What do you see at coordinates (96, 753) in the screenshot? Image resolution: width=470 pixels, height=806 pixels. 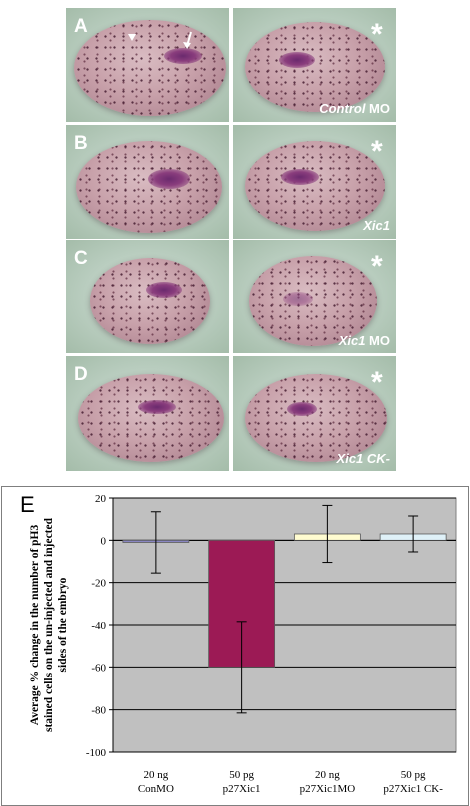 I see `y-tick-label: -100` at bounding box center [96, 753].